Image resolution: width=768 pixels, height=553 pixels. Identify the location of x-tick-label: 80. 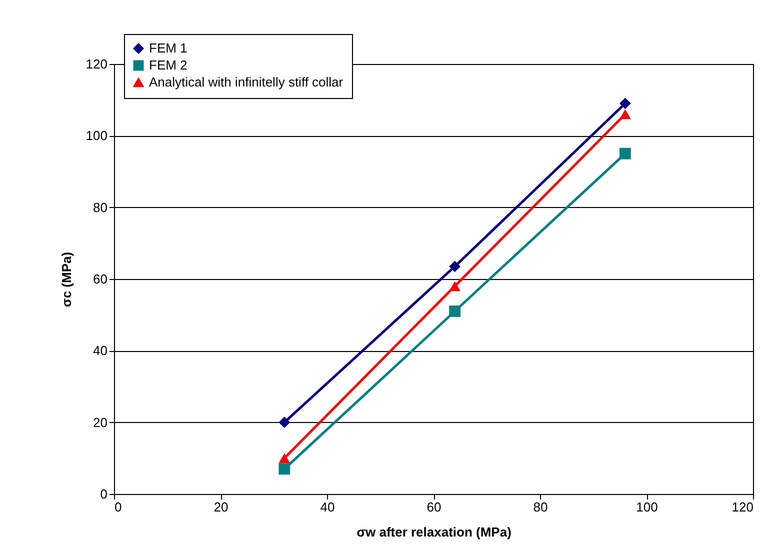
(540, 507).